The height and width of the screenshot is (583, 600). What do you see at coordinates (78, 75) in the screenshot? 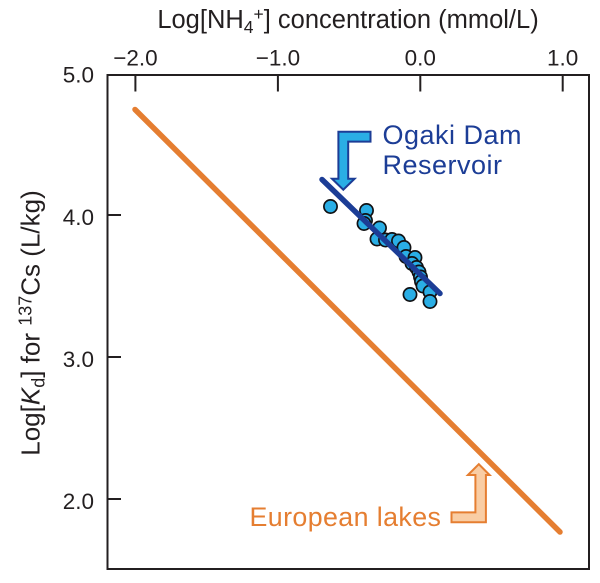
I see `svg-text: 5.0` at bounding box center [78, 75].